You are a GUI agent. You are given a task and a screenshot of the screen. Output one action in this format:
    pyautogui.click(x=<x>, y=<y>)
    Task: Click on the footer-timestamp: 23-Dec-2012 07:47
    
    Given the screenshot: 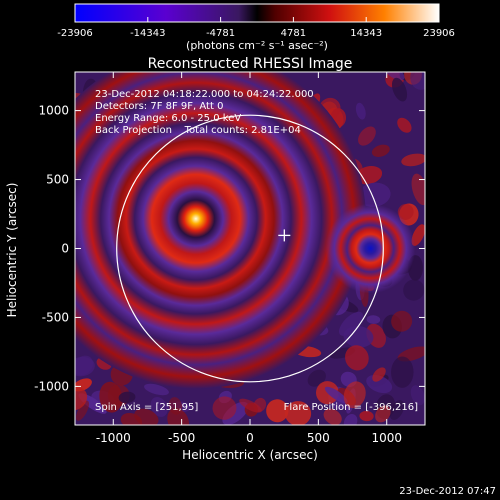 What is the action you would take?
    pyautogui.click(x=447, y=491)
    